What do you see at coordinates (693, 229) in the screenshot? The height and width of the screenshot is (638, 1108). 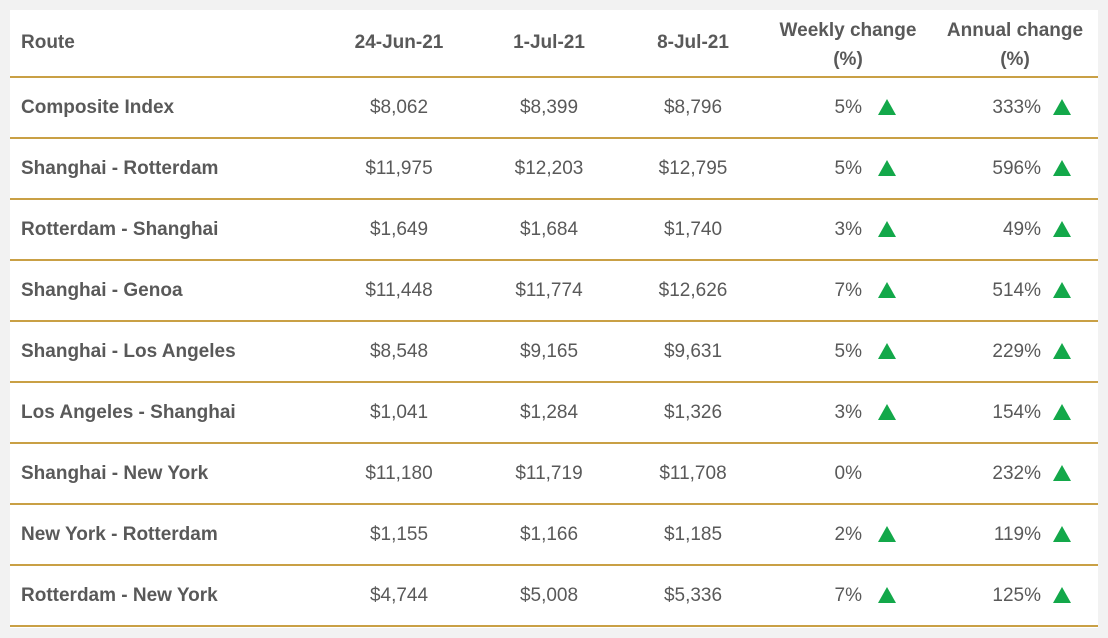 I see `value-cell: $1,740` at bounding box center [693, 229].